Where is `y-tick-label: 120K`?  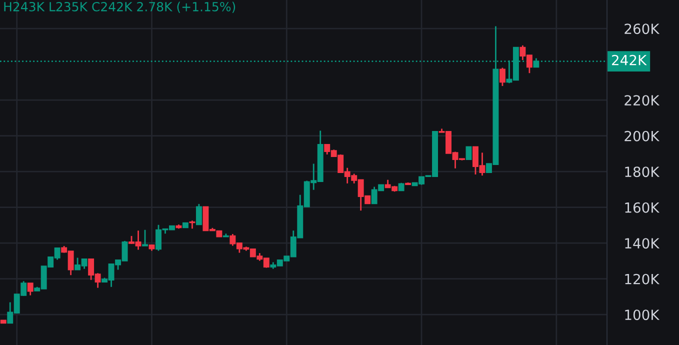 y-tick-label: 120K is located at coordinates (642, 279).